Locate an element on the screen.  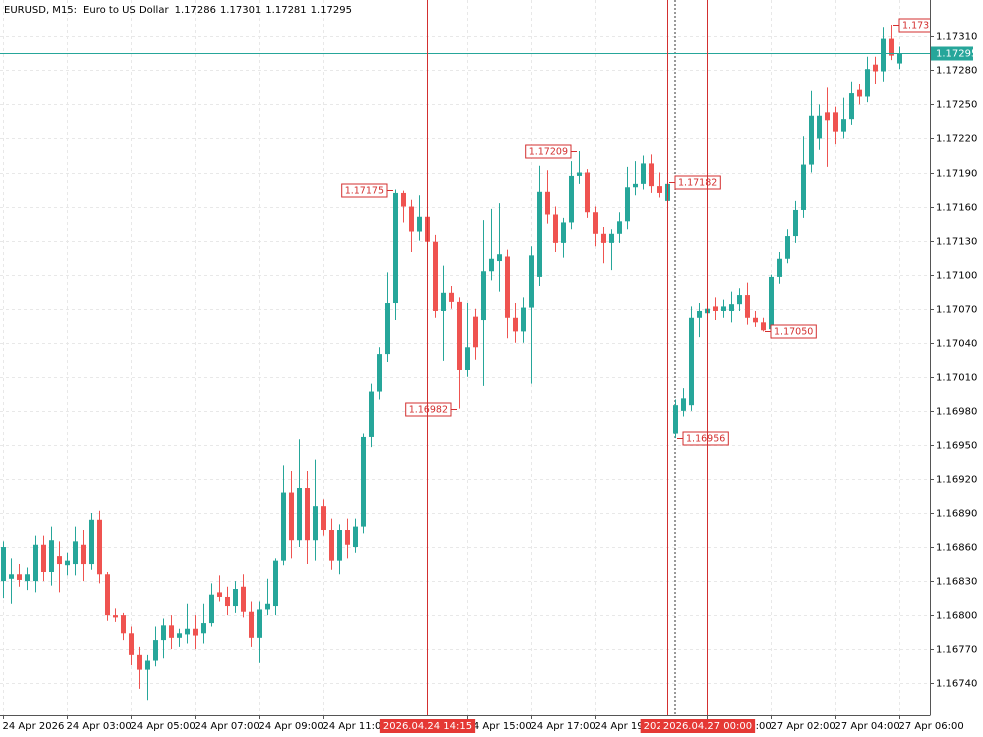
annotation-label: 1.16956 is located at coordinates (705, 439).